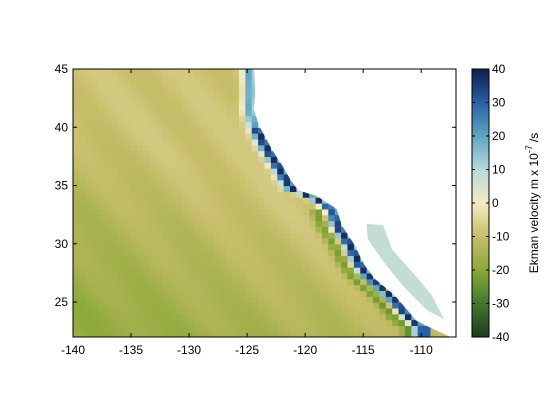 This screenshot has height=420, width=560. Describe the element at coordinates (501, 337) in the screenshot. I see `colorbar-tick-label: -40` at that location.